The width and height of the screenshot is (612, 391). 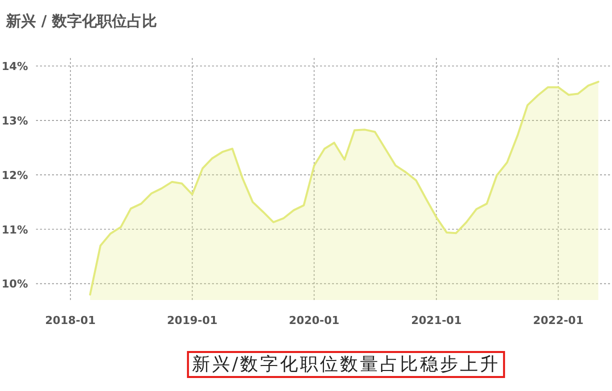 I want to click on chart-title: 新兴 / 数字化职位占比, so click(x=81, y=21).